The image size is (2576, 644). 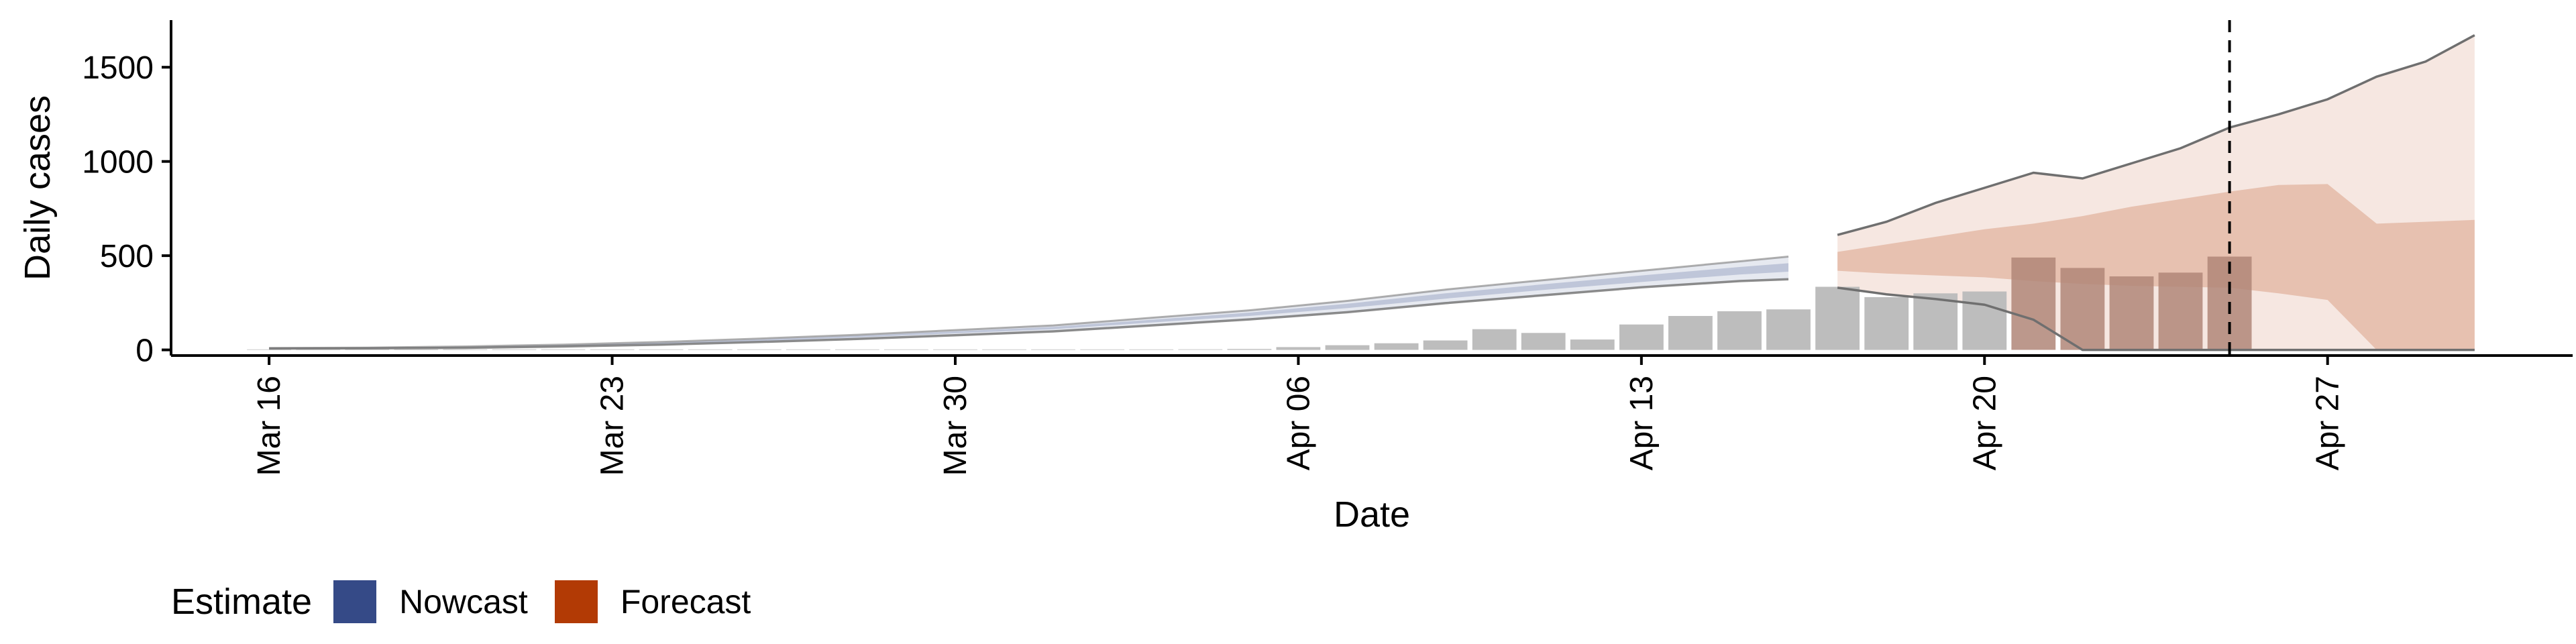 What do you see at coordinates (355, 601) in the screenshot?
I see `legend-swatch-nowcast` at bounding box center [355, 601].